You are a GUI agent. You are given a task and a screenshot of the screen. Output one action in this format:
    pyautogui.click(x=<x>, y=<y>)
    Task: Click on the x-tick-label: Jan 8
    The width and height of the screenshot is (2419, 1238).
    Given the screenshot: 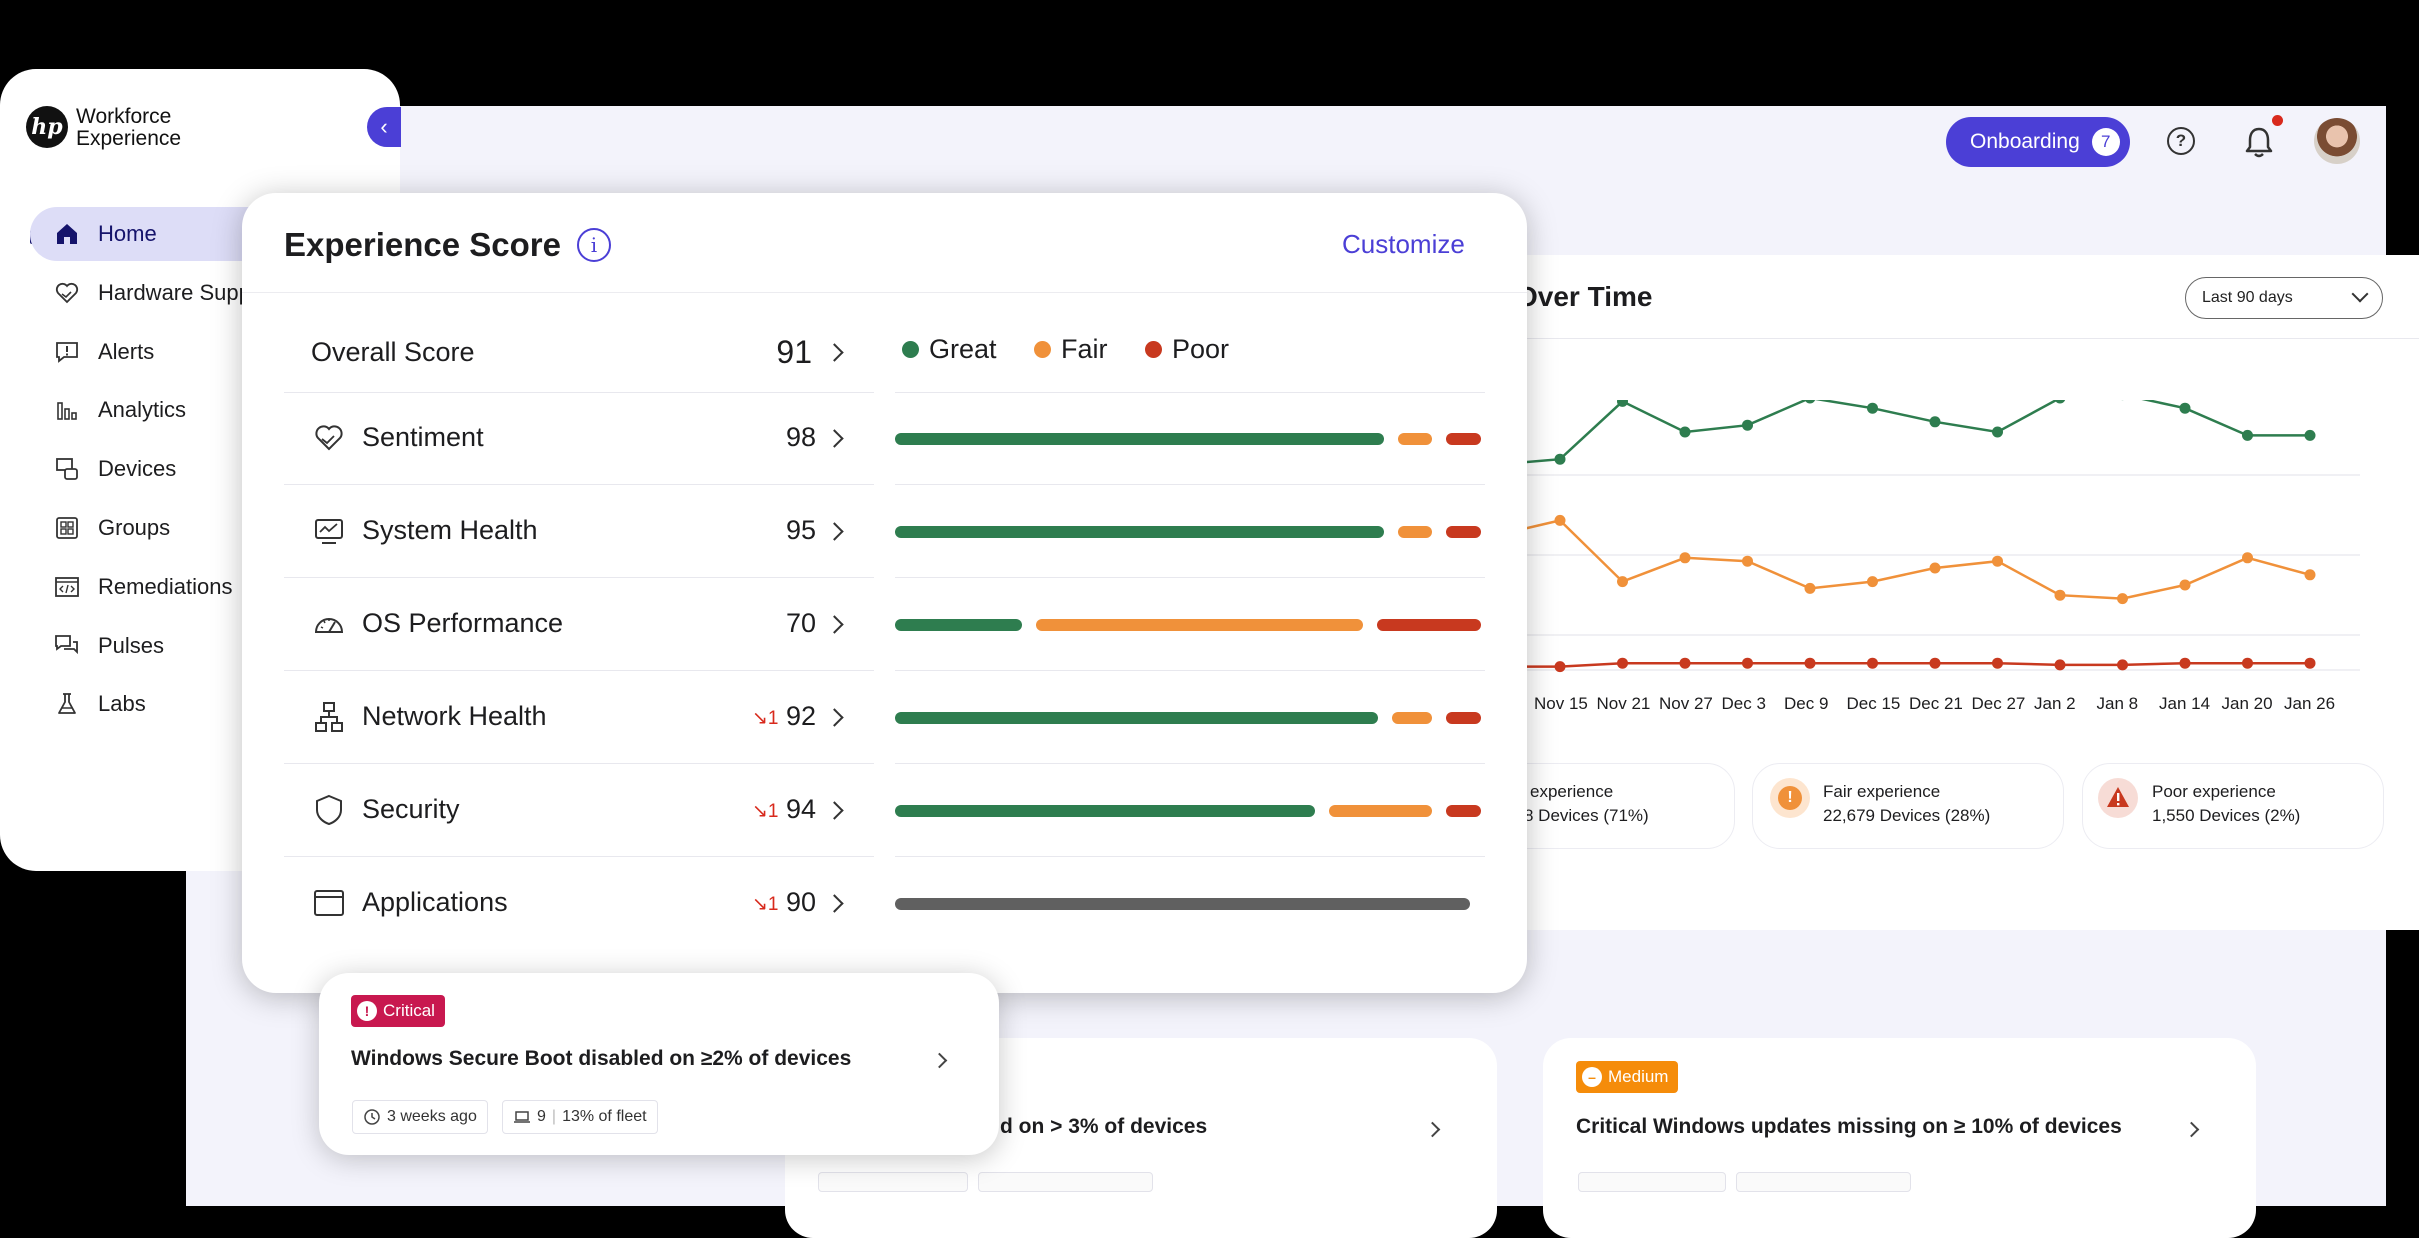 What is the action you would take?
    pyautogui.click(x=2118, y=704)
    